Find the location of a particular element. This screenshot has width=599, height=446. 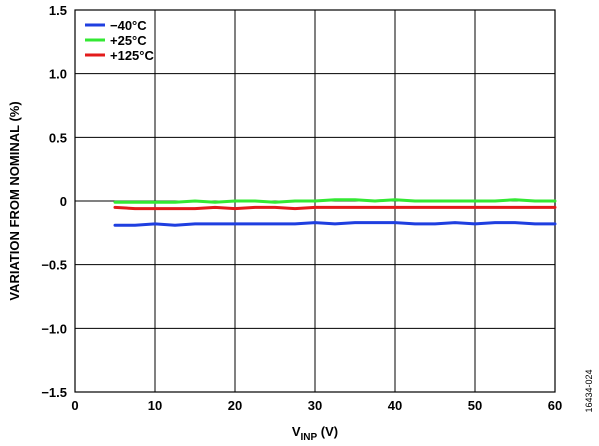

legend: −40°C+25°C+125°C is located at coordinates (119, 40).